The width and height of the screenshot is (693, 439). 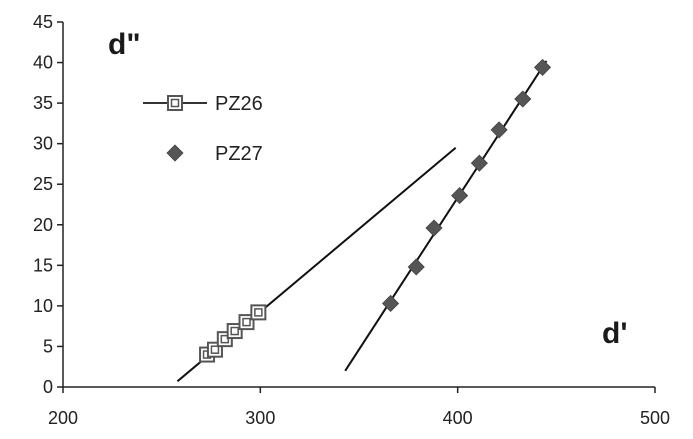 I want to click on y-tick-label: 25, so click(x=43, y=184).